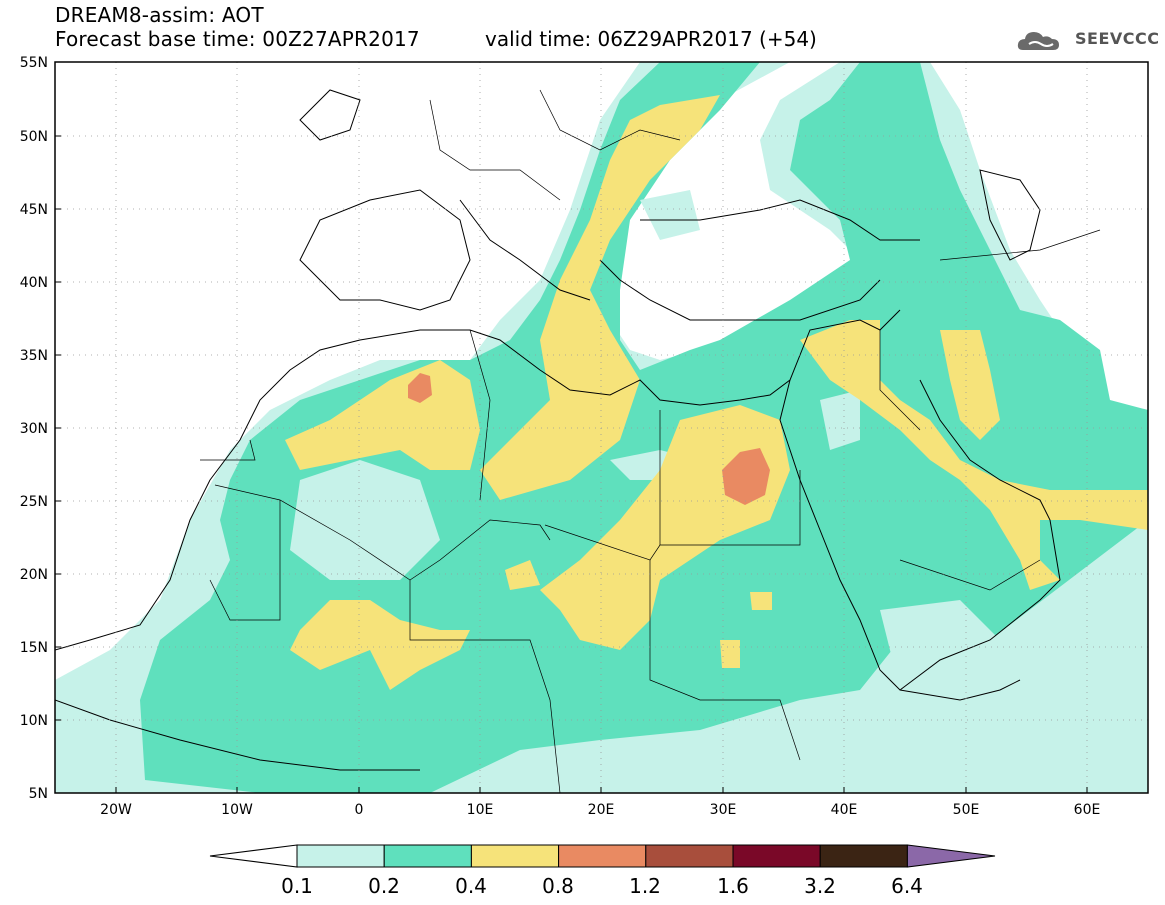  What do you see at coordinates (159, 15) in the screenshot?
I see `map-title: DREAM8-assim: AOT` at bounding box center [159, 15].